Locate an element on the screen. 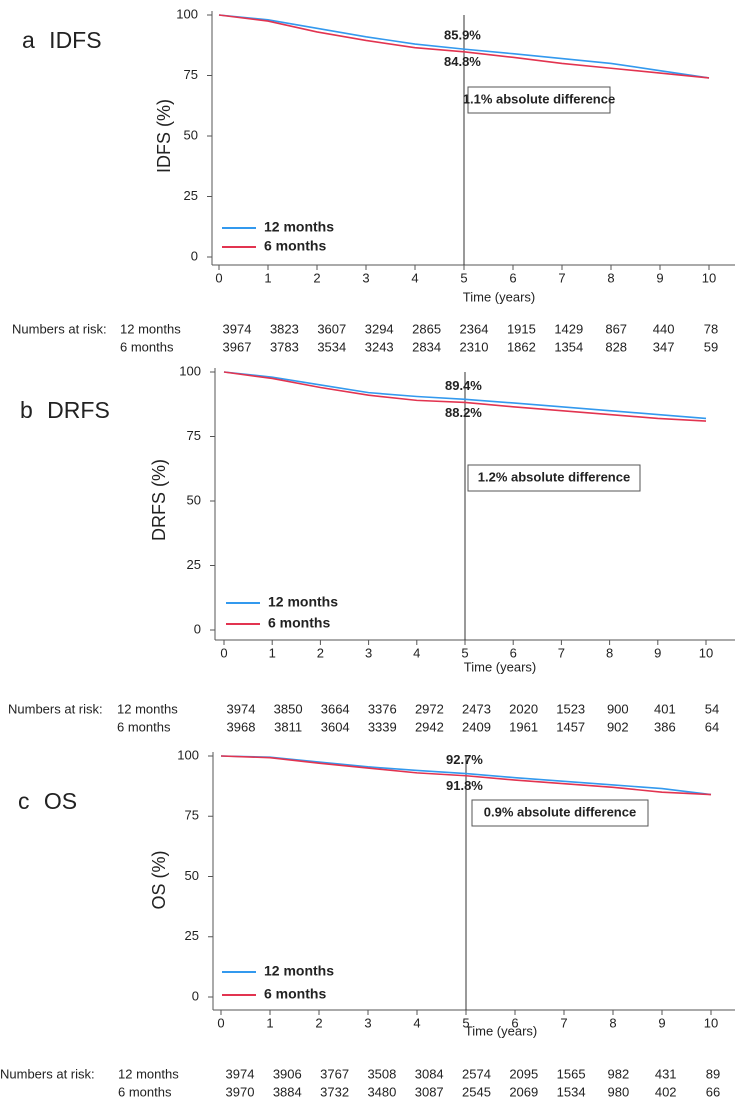 The width and height of the screenshot is (735, 1100). y-tick-label: 75 is located at coordinates (192, 815).